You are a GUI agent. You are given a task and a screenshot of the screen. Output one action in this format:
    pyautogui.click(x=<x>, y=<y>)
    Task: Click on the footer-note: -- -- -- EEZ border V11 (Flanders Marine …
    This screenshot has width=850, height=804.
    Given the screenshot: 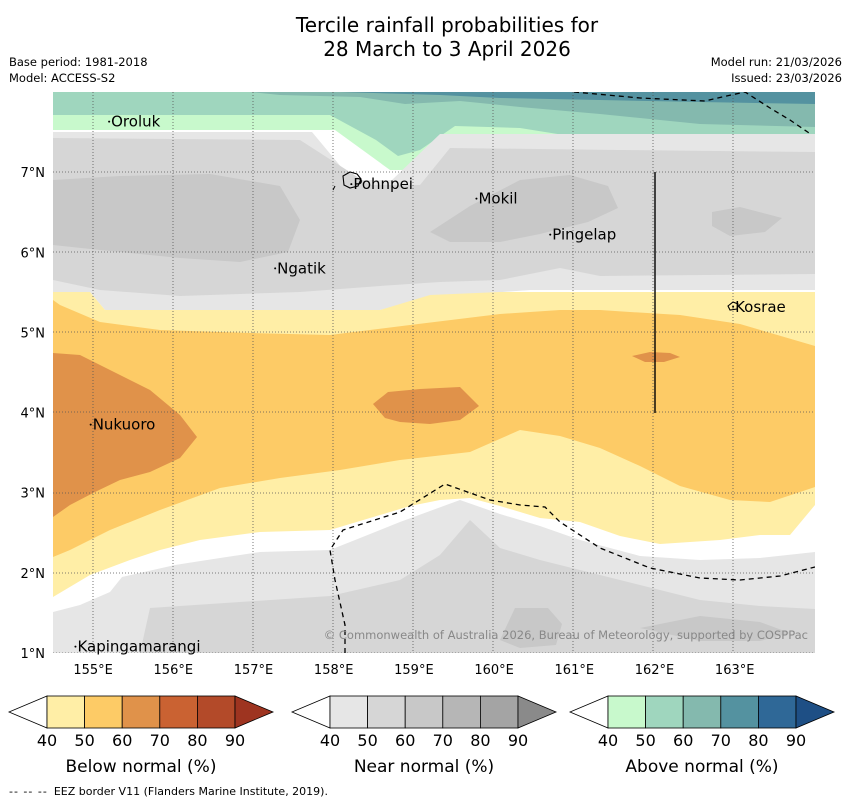 What is the action you would take?
    pyautogui.click(x=168, y=791)
    